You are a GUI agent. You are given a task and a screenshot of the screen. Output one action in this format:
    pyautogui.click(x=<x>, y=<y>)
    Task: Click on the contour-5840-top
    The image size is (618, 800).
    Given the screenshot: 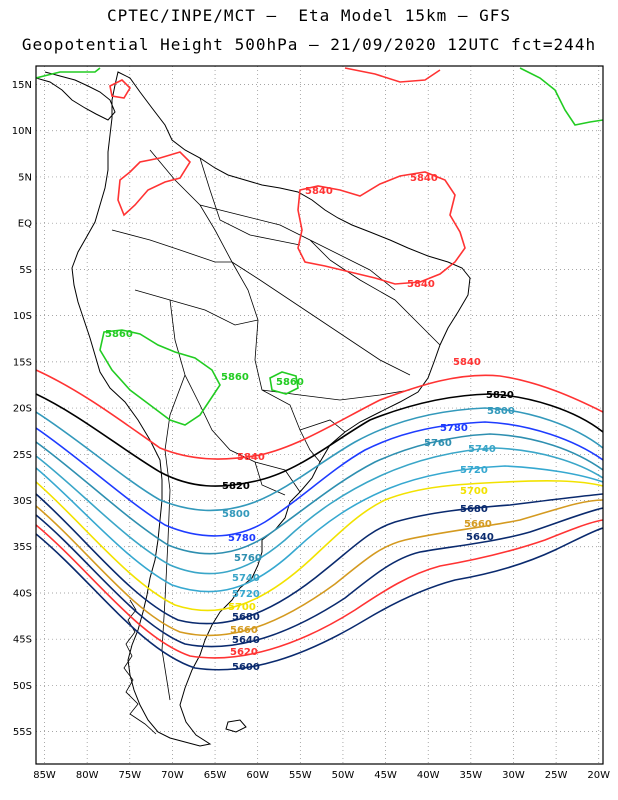 What is the action you would take?
    pyautogui.click(x=392, y=75)
    